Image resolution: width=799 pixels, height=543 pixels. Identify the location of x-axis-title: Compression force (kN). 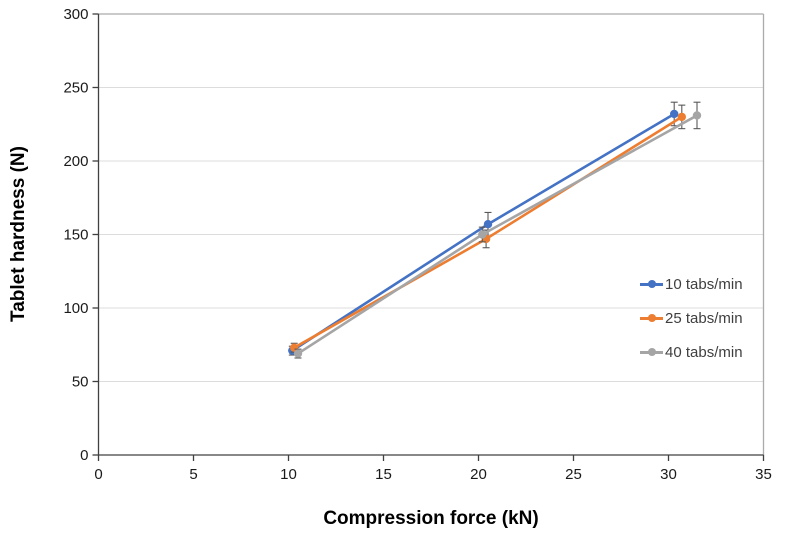
(431, 518).